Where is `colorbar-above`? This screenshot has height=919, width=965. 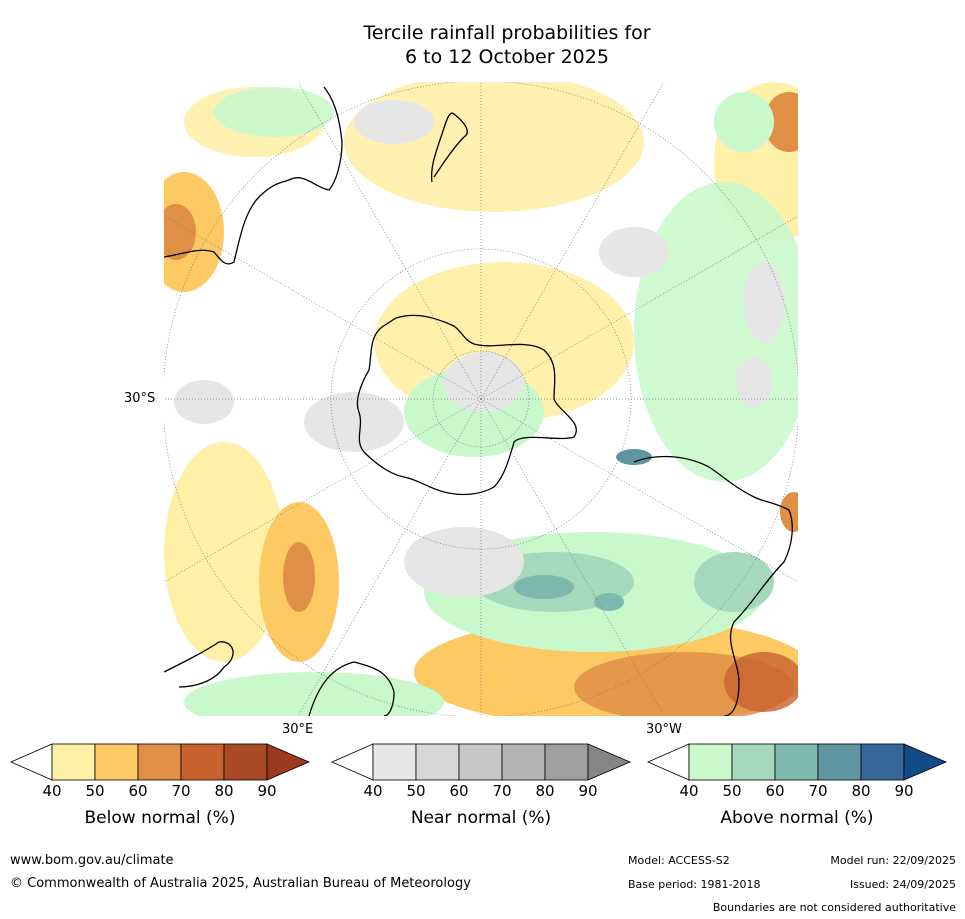
colorbar-above is located at coordinates (797, 762).